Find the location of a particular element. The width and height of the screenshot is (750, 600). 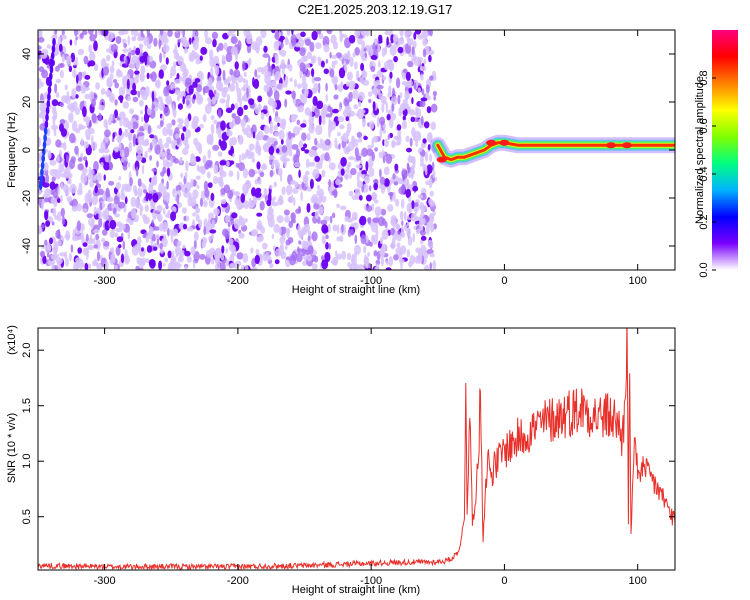

colorbar-ticks: 0.0 0.2 0.4 0.6 0.8 is located at coordinates (707, 174).